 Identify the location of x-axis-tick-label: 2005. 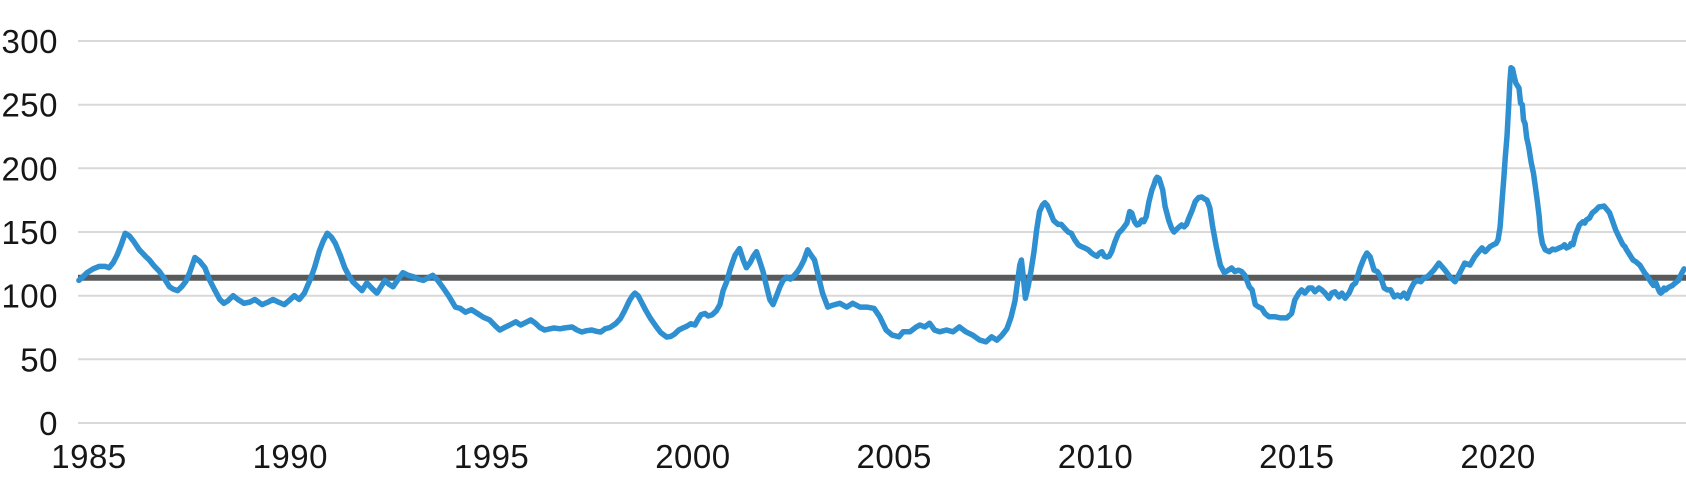
(893, 456).